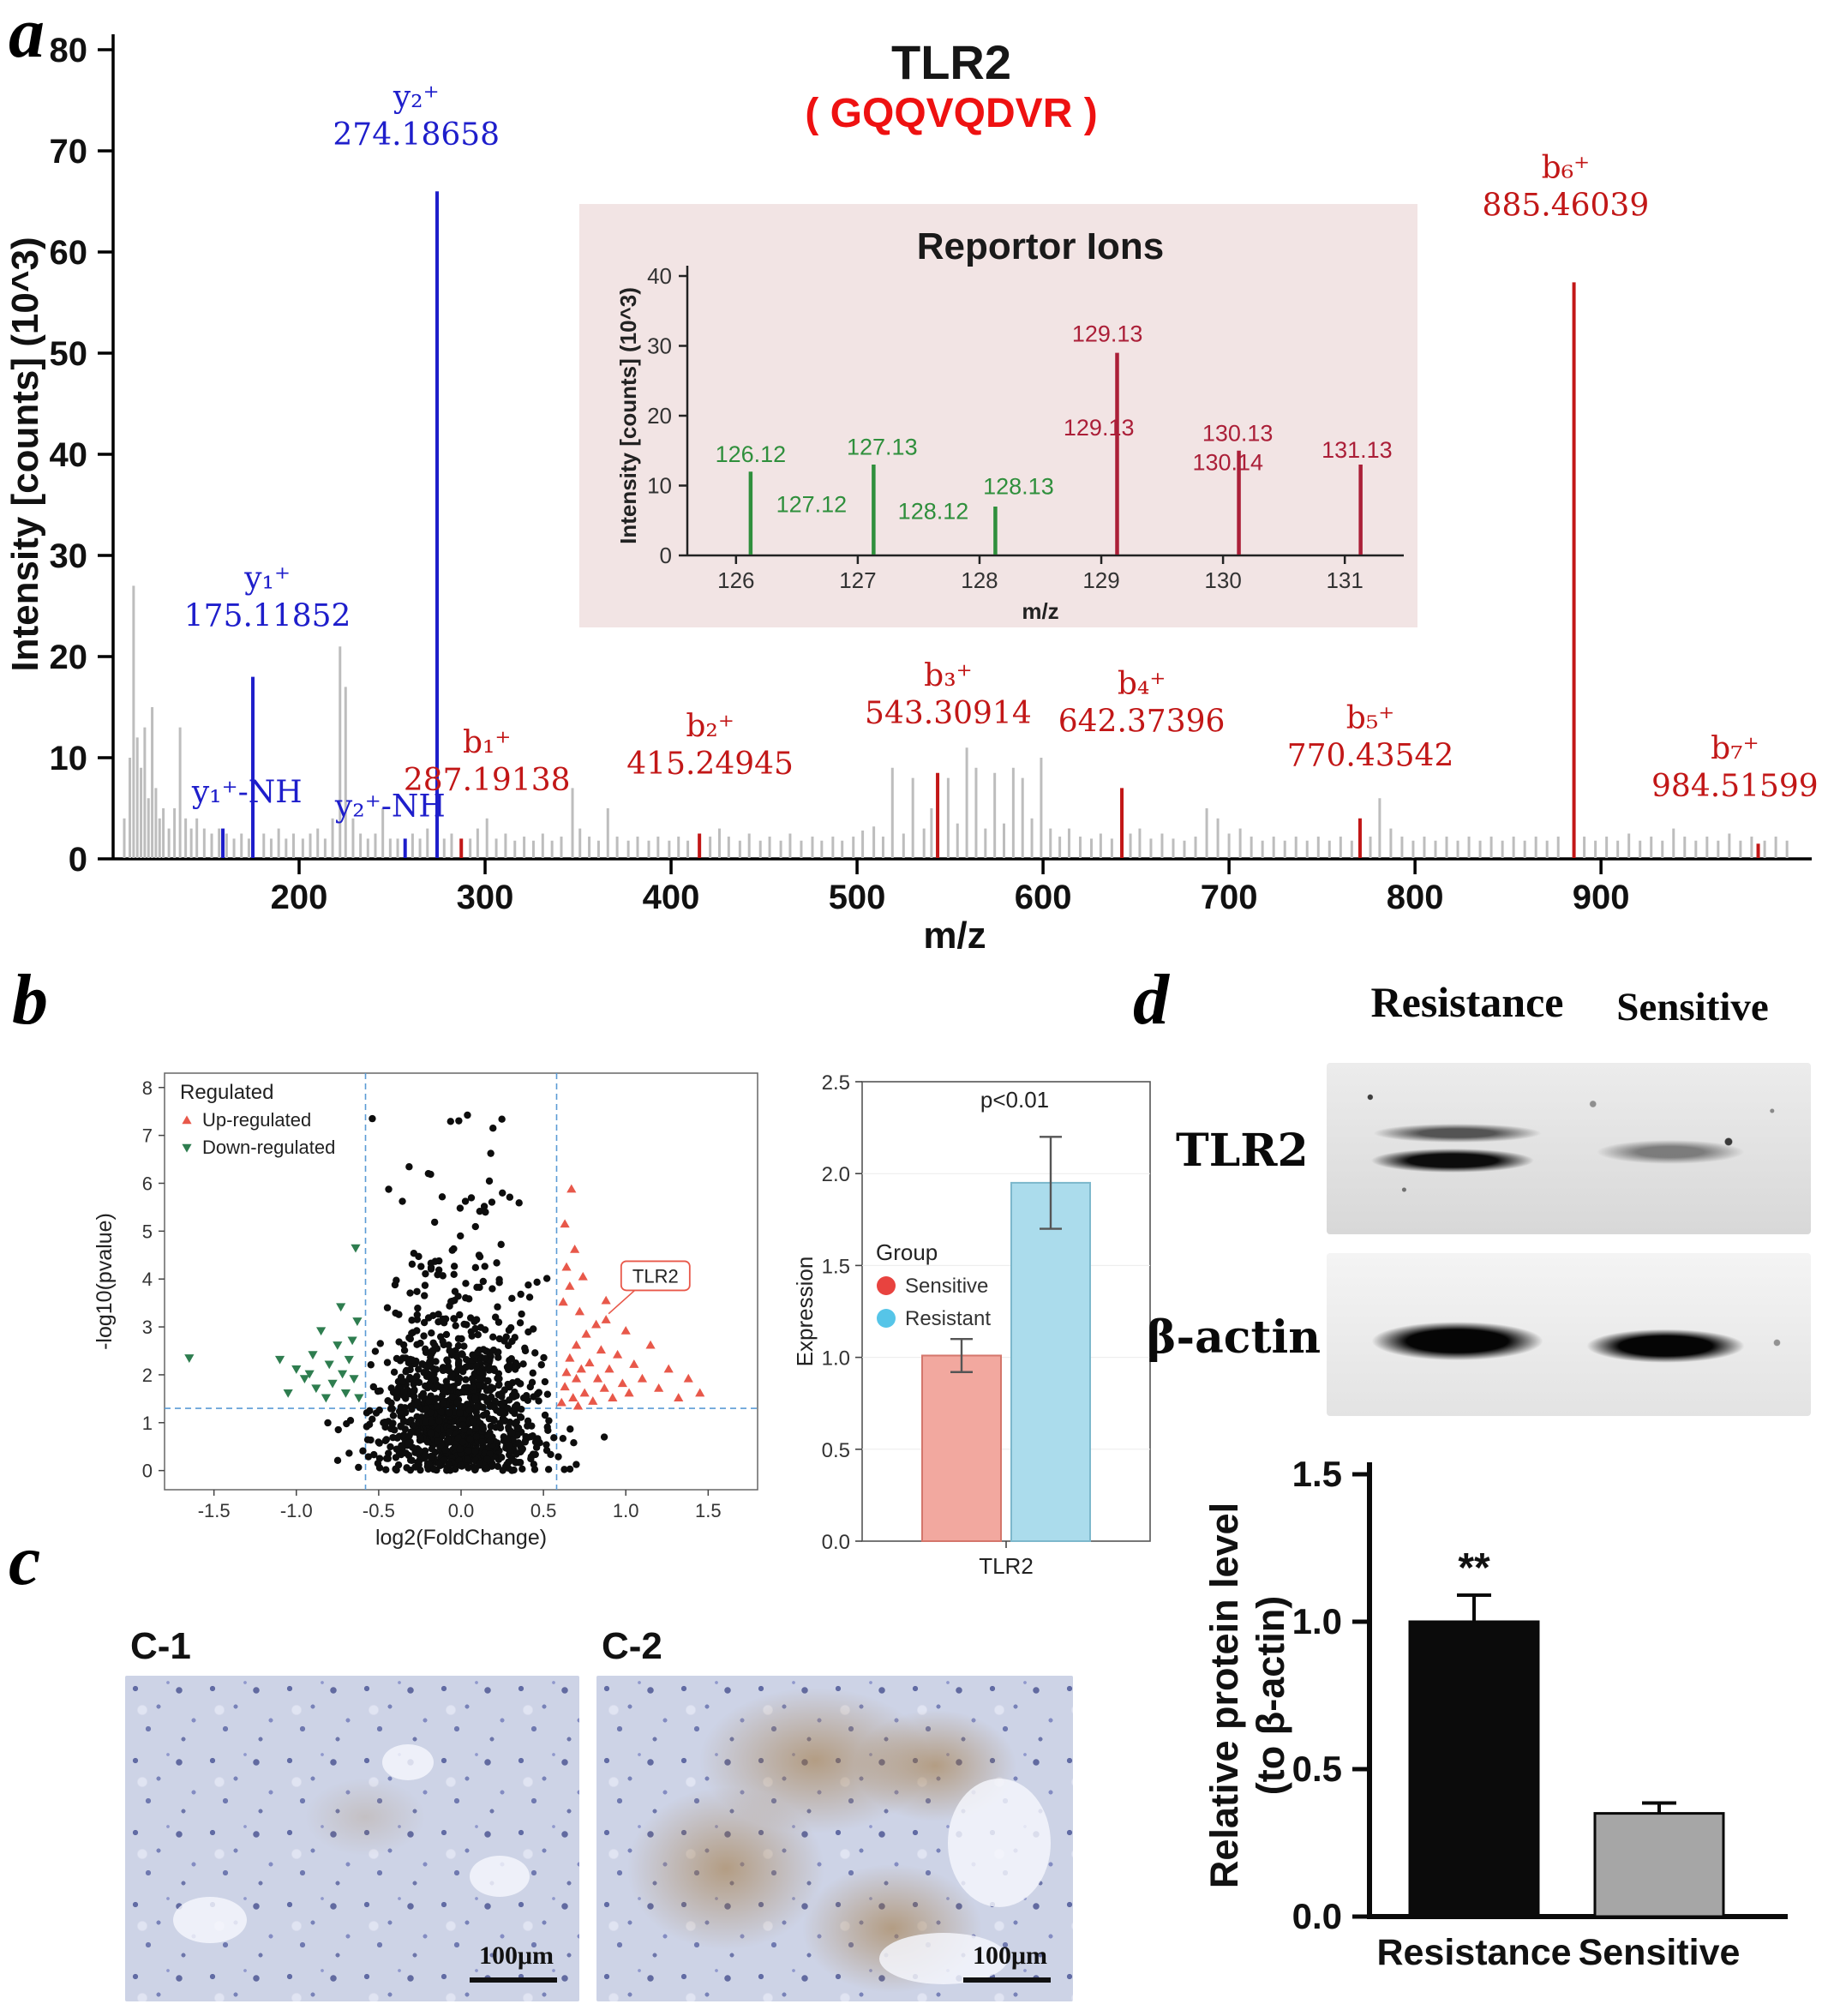  I want to click on expression-y-tick-label: 1.0, so click(836, 1359).